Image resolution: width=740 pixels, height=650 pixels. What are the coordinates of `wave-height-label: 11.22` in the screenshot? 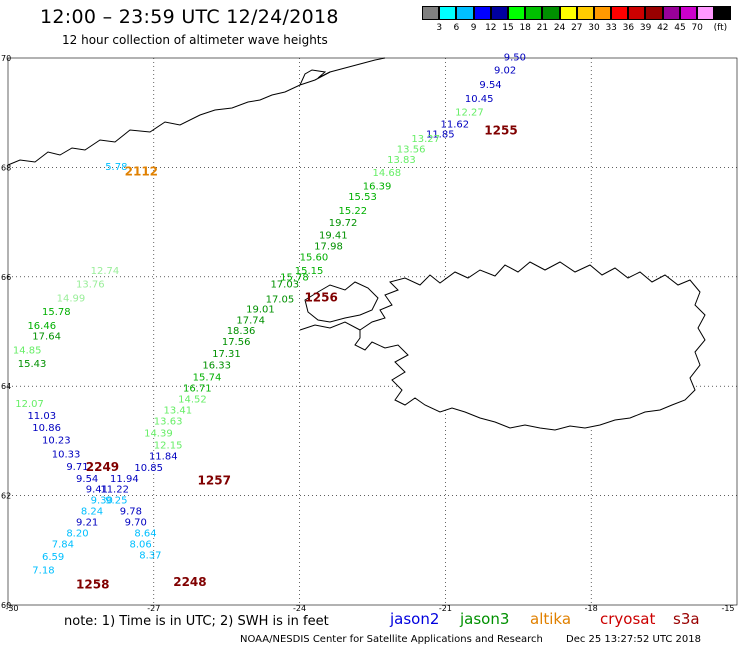 It's located at (114, 489).